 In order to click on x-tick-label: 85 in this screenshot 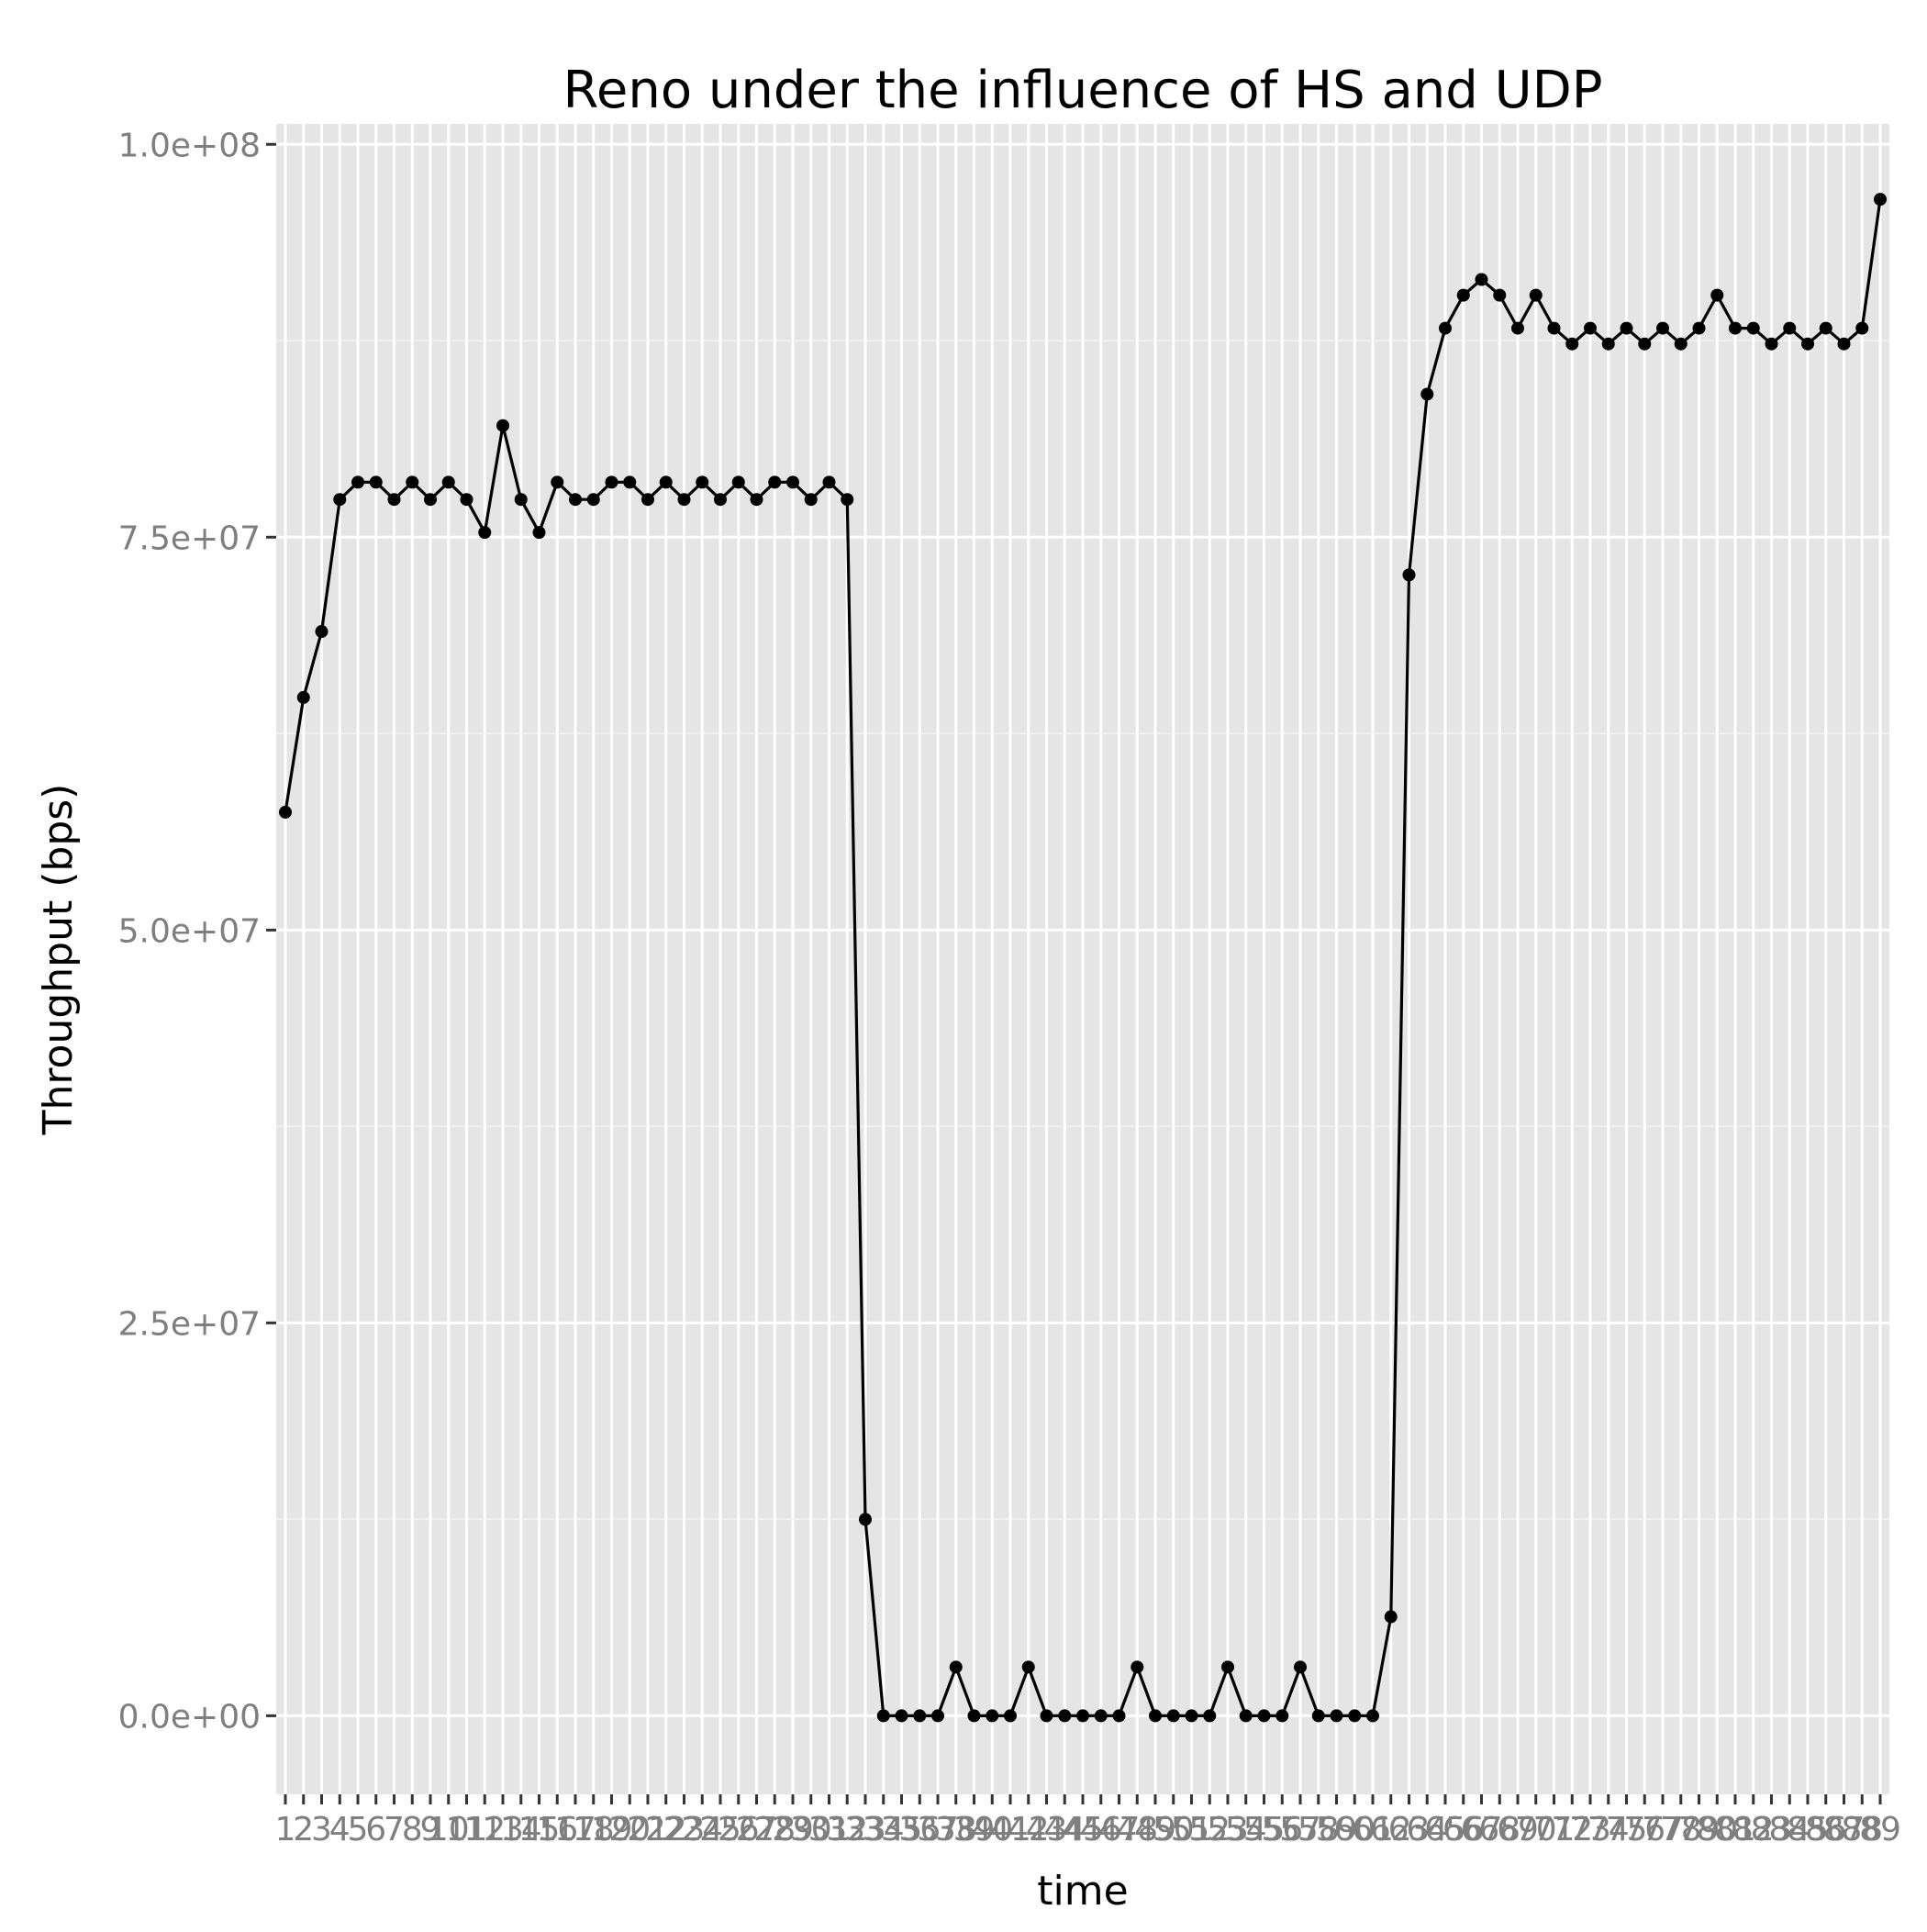, I will do `click(1808, 1829)`.